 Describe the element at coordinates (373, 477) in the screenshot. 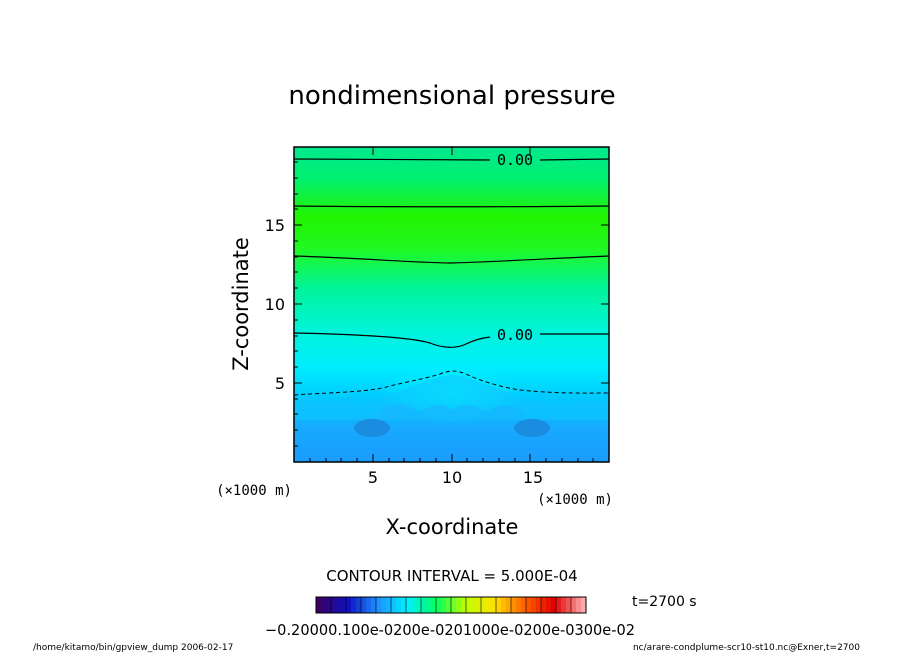

I see `x-tick-label: 5` at that location.